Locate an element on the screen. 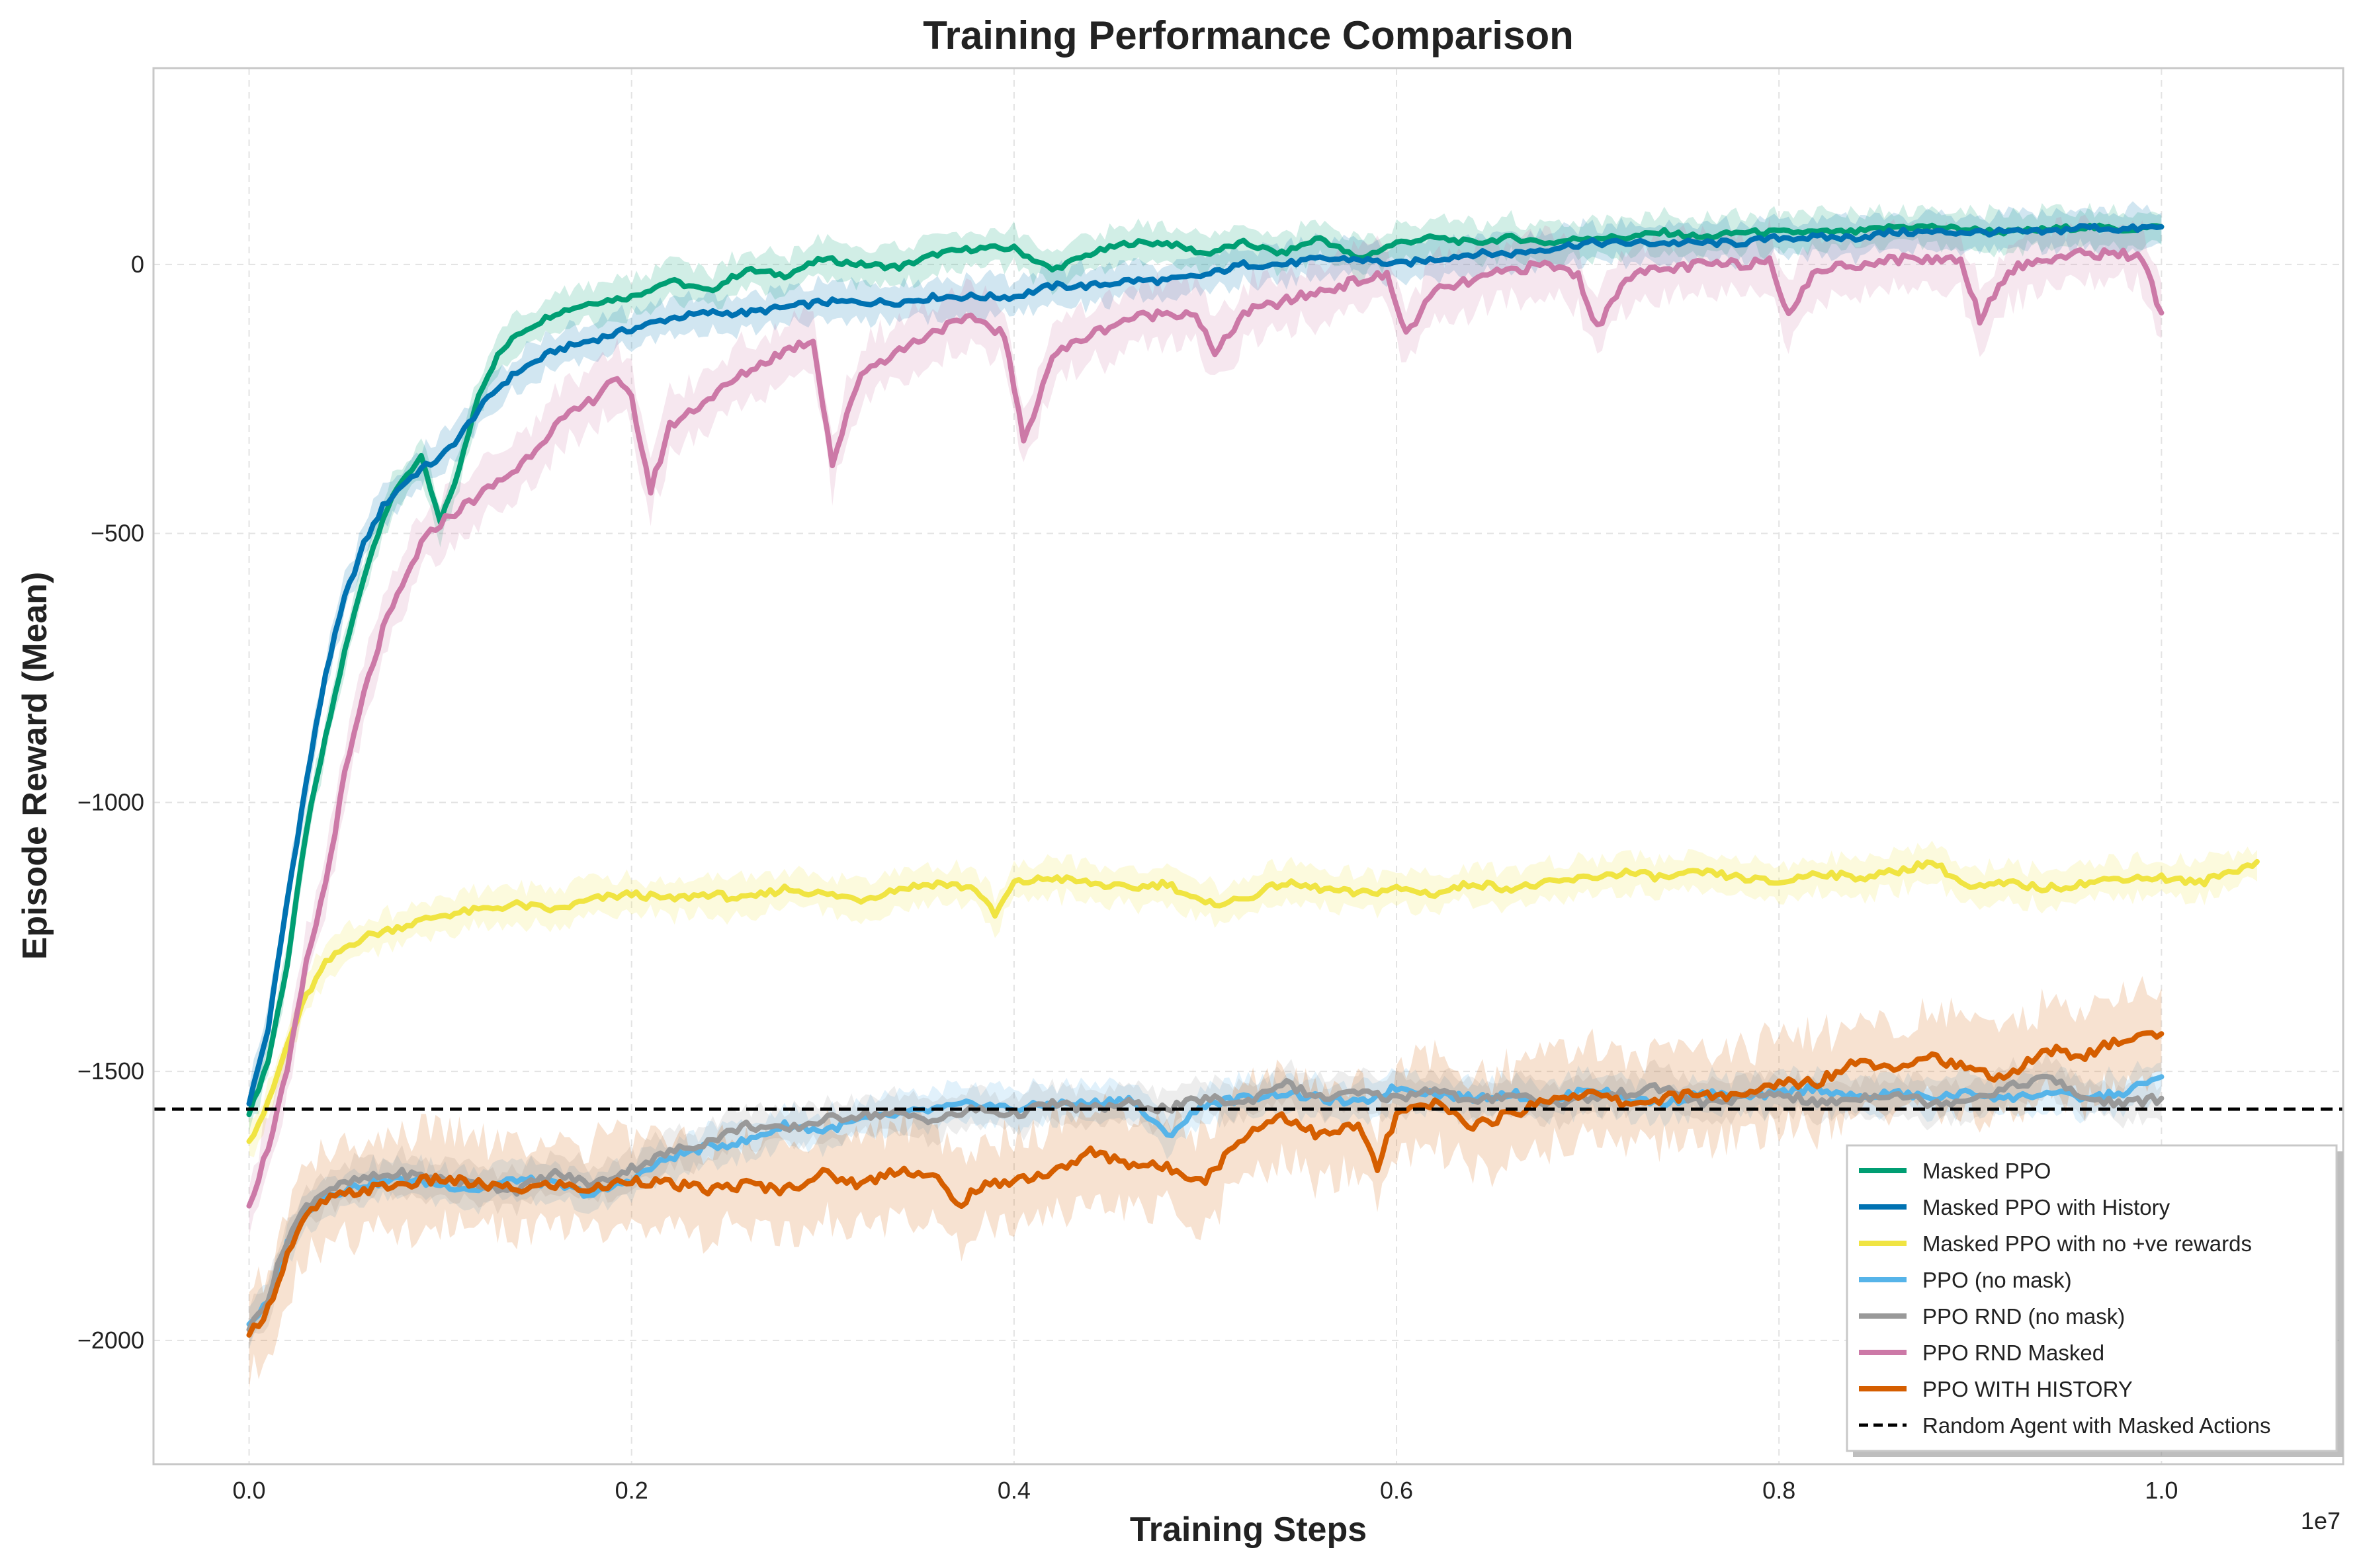 This screenshot has width=2363, height=1568. y-tick-label: −500 is located at coordinates (117, 533).